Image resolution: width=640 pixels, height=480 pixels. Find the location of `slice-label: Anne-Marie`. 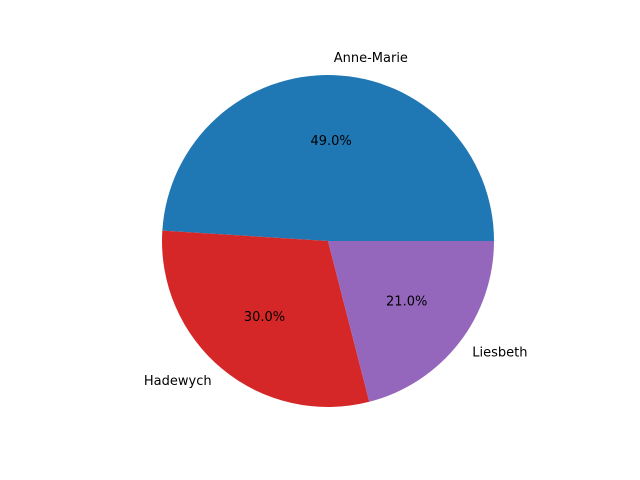

slice-label: Anne-Marie is located at coordinates (371, 58).